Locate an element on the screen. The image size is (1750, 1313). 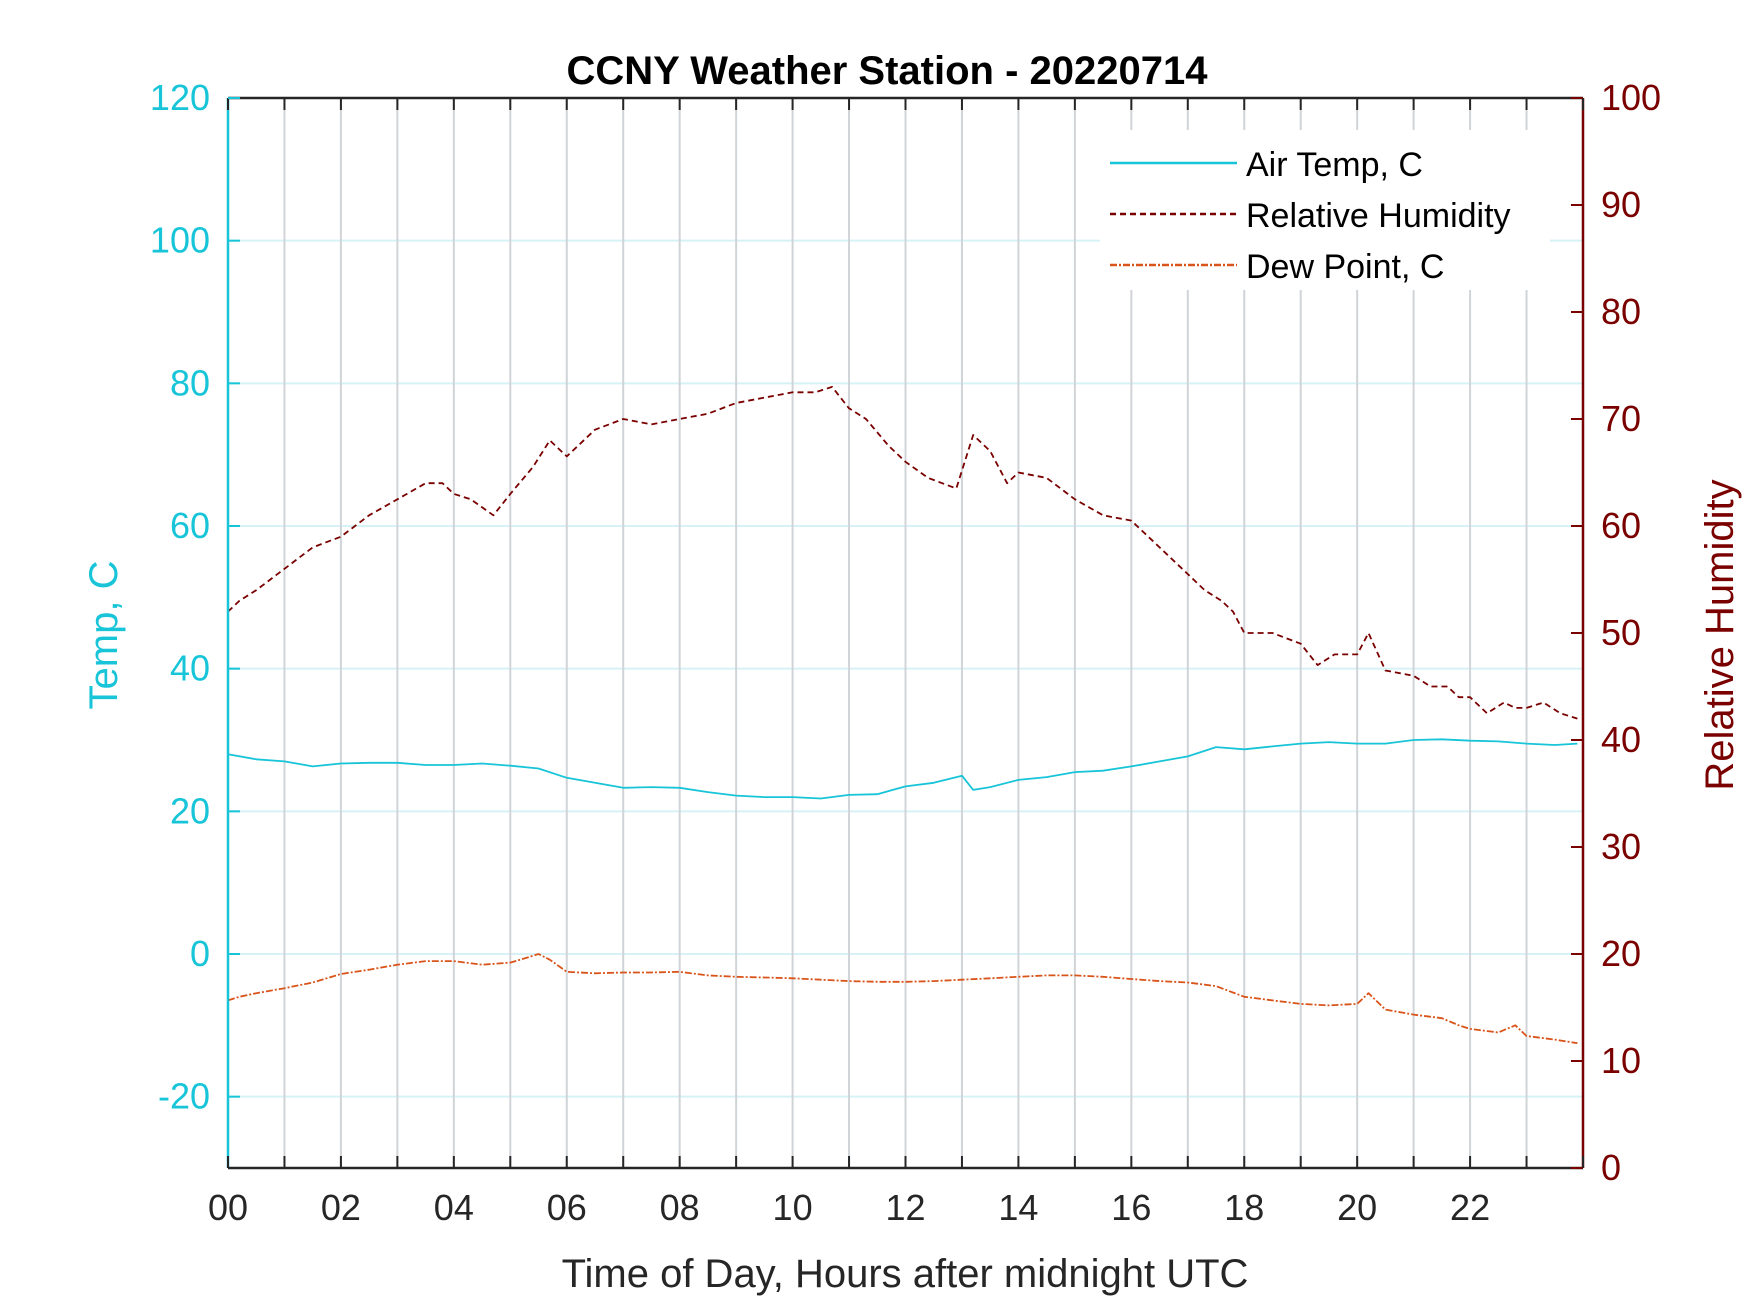
x-axis-label: Time of Day, Hours after midnight UTC is located at coordinates (905, 1274).